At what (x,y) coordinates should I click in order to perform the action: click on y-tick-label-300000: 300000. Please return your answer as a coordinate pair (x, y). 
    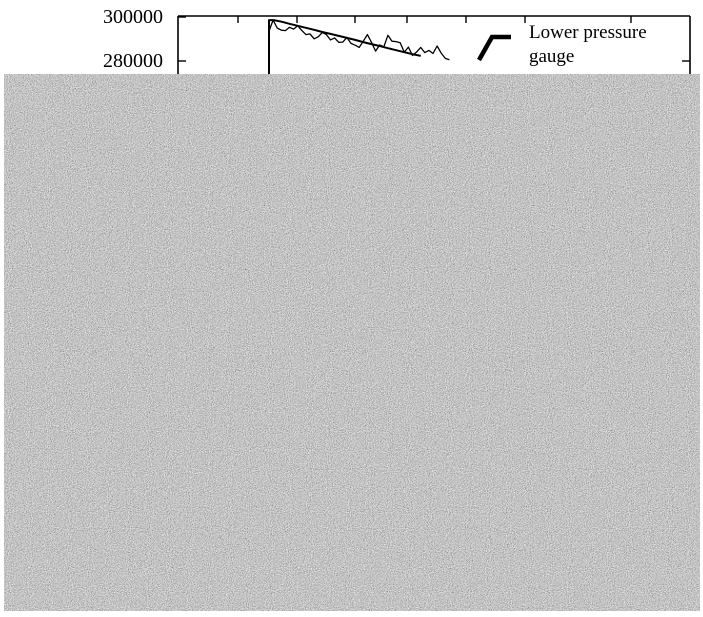
    Looking at the image, I should click on (133, 17).